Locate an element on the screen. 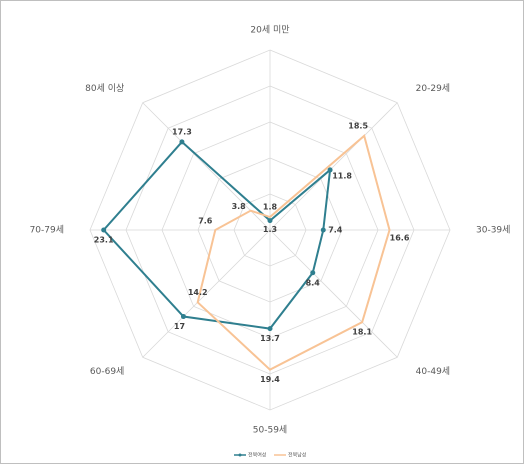 The height and width of the screenshot is (466, 528). legend-label: 전북남성 is located at coordinates (297, 455).